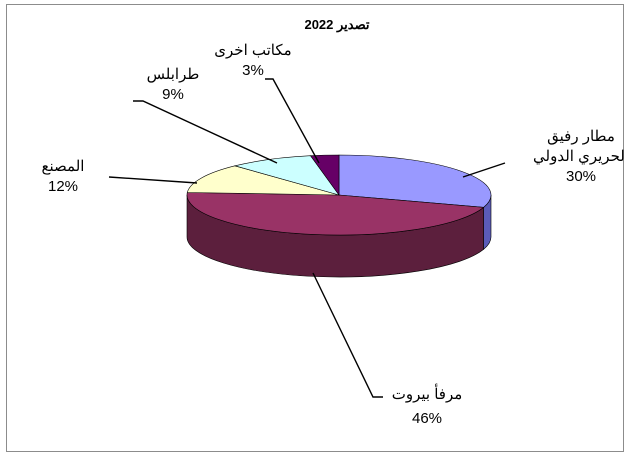 This screenshot has height=458, width=631. What do you see at coordinates (427, 393) in the screenshot?
I see `slice-name-1: مرفأ بيروت` at bounding box center [427, 393].